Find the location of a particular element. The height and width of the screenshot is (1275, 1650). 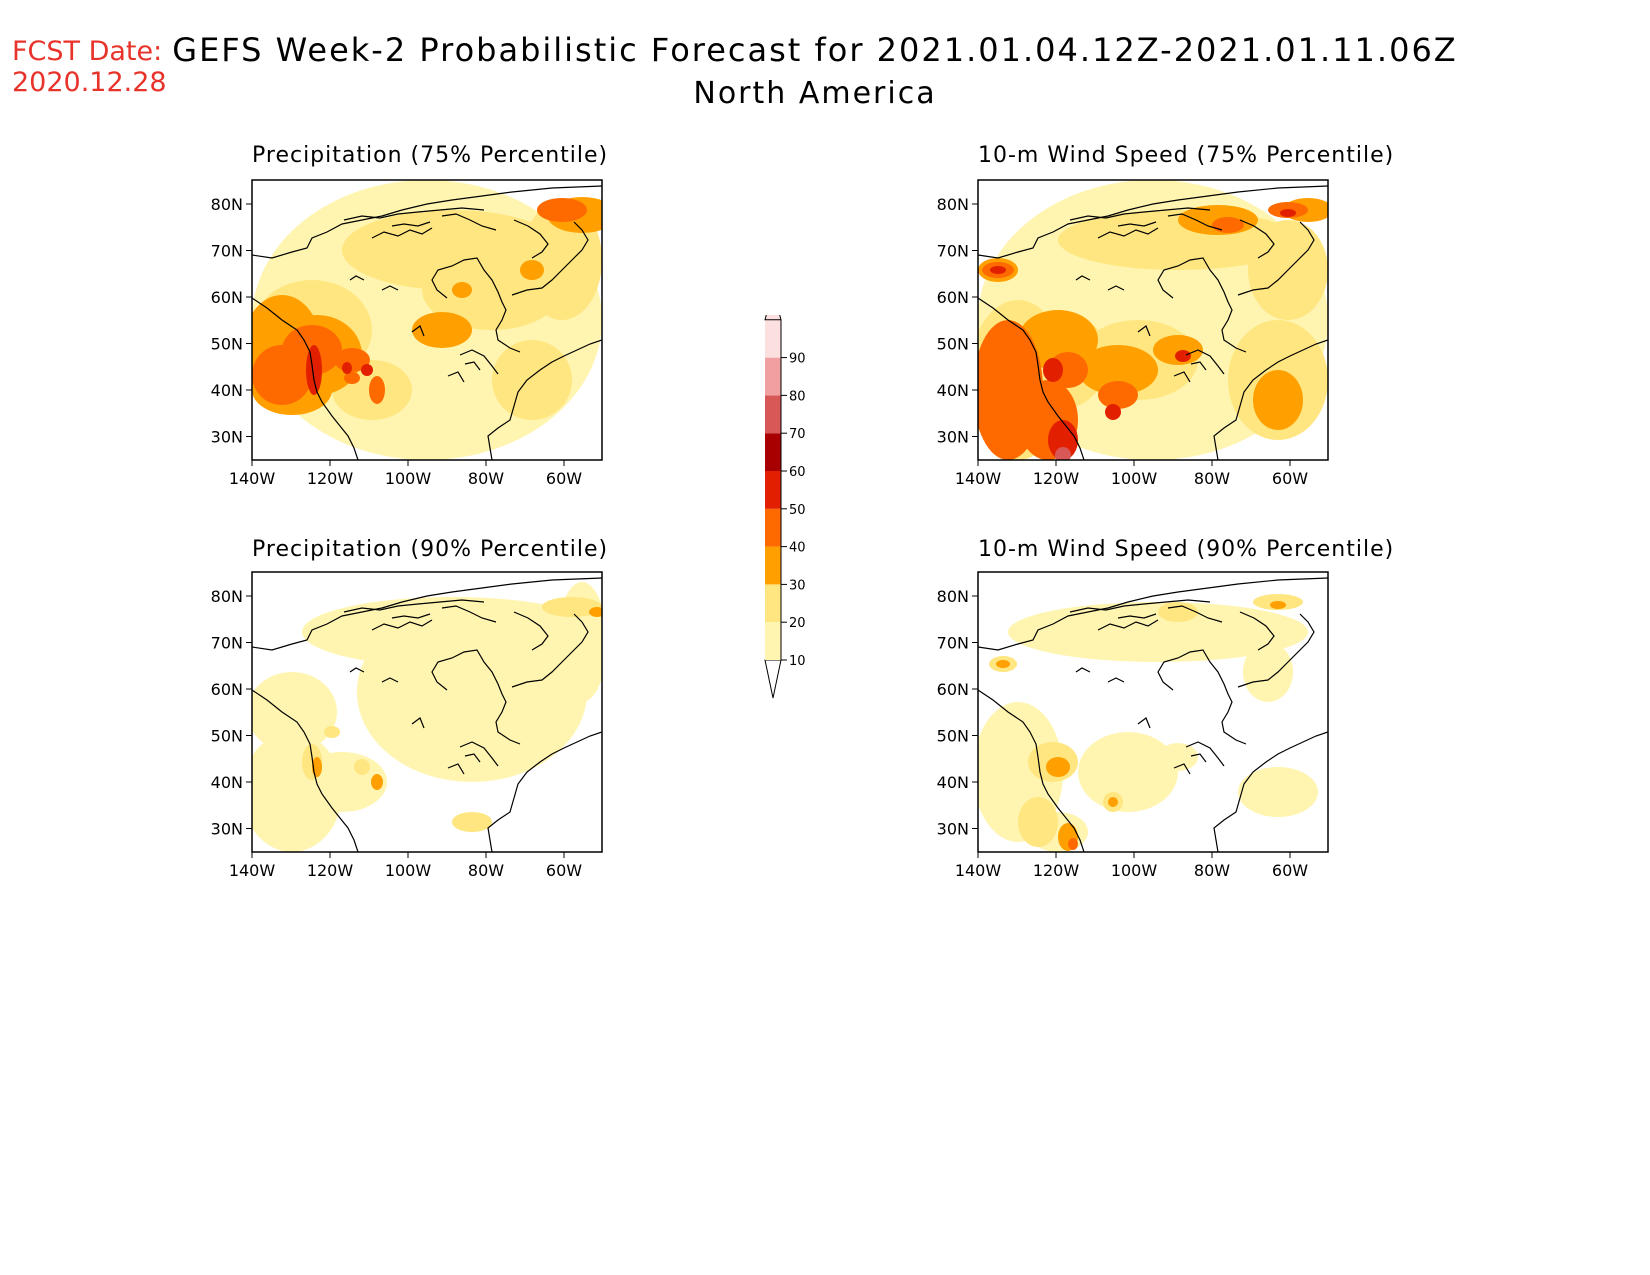

colorbar-low-end is located at coordinates (773, 679).